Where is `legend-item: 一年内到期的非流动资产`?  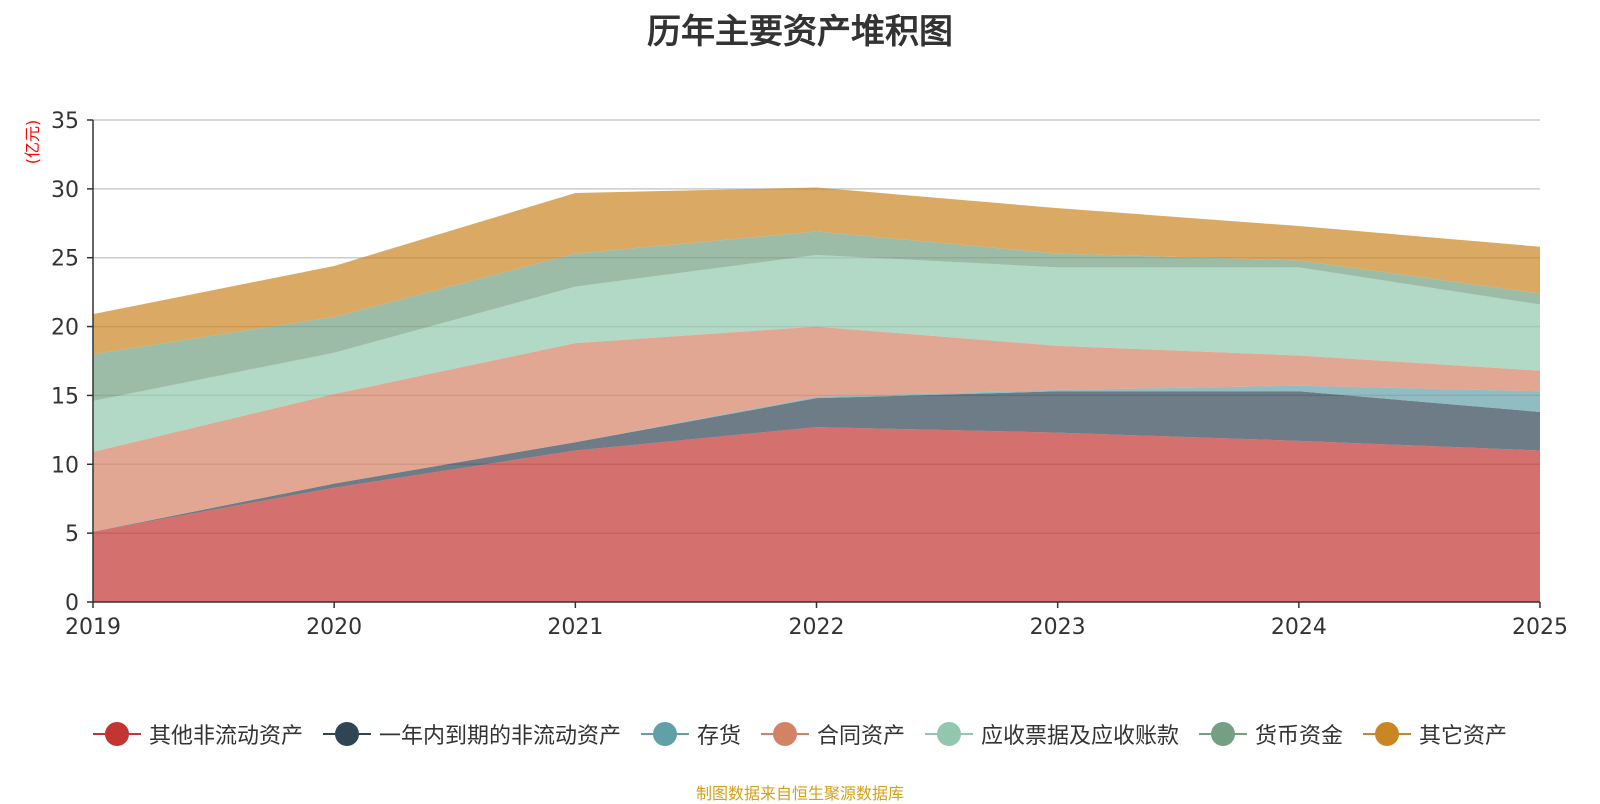 legend-item: 一年内到期的非流动资产 is located at coordinates (471, 734).